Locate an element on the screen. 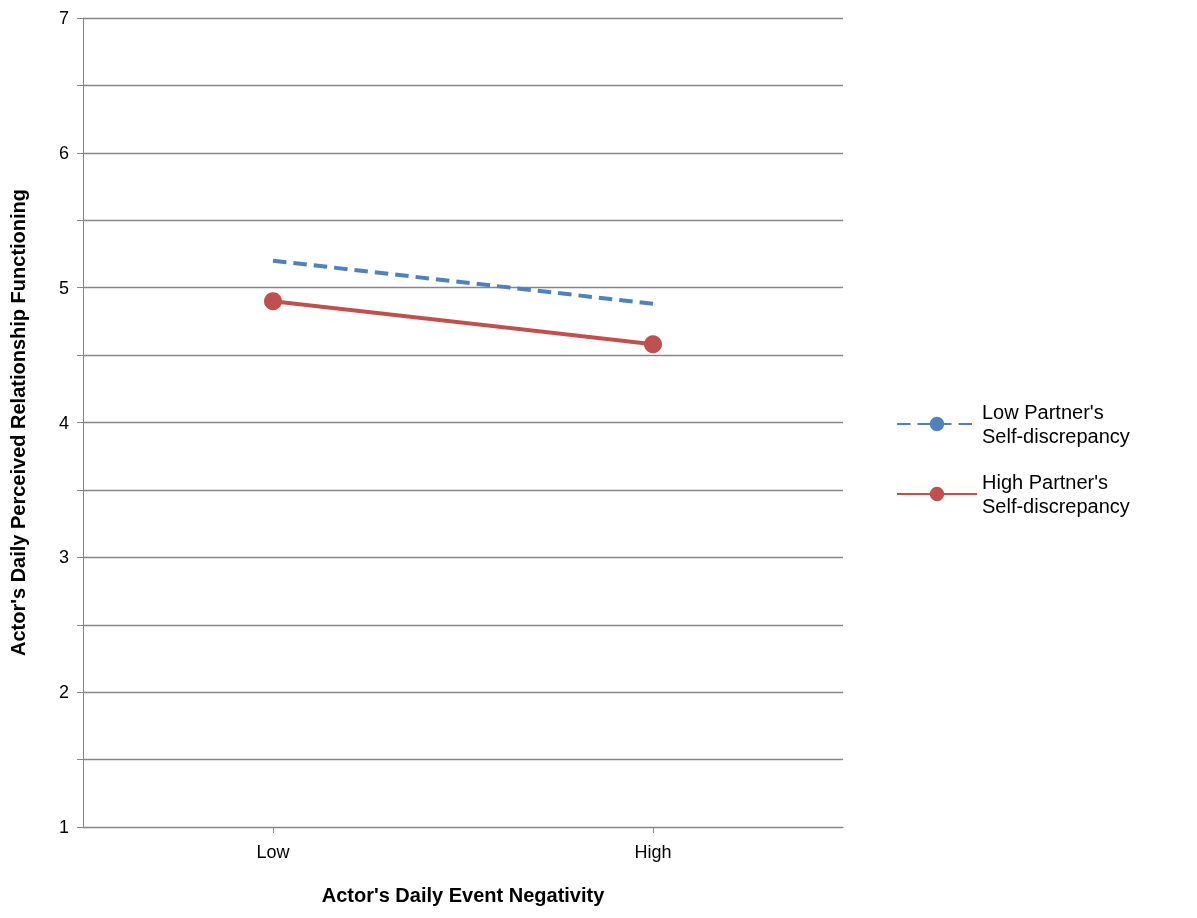 The image size is (1197, 918). y-axis-title: Actor's Daily Perceived Relationship Functioning is located at coordinates (18, 422).